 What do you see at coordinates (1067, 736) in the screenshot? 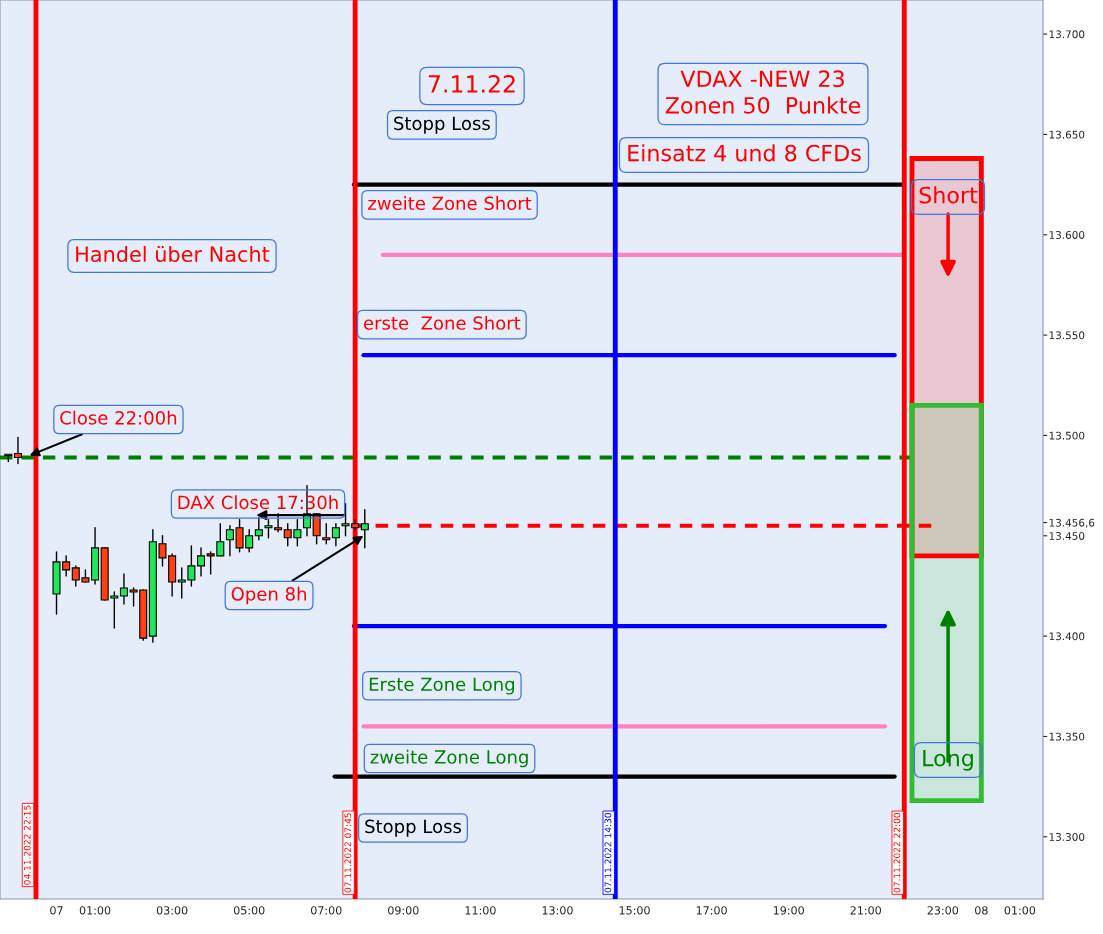
I see `y-tick-label: 13.350` at bounding box center [1067, 736].